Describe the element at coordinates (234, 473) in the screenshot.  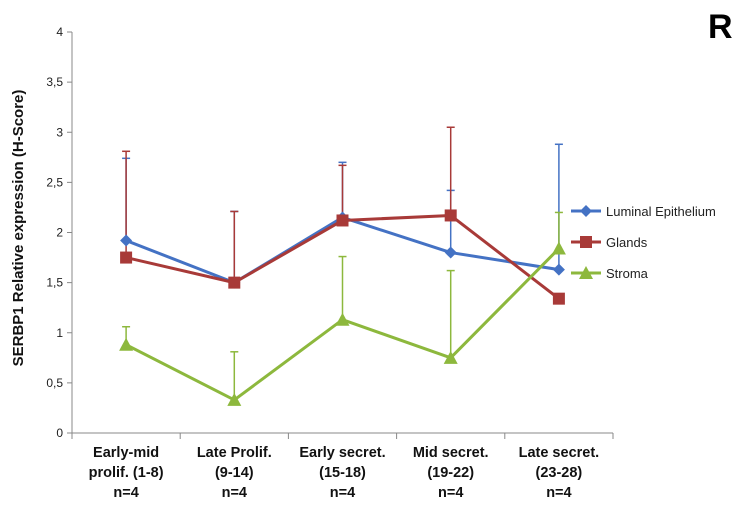
I see `x-tick-label: Late Prolif. (9-14) n=4` at that location.